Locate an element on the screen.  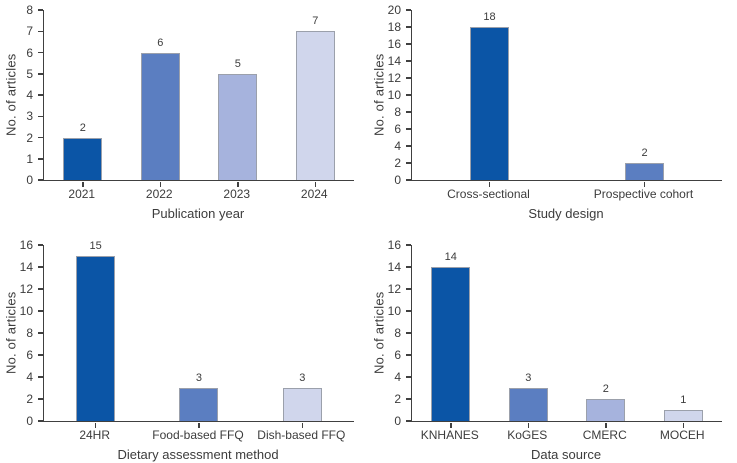
x-category-label: Food-based FFQ is located at coordinates (198, 435).